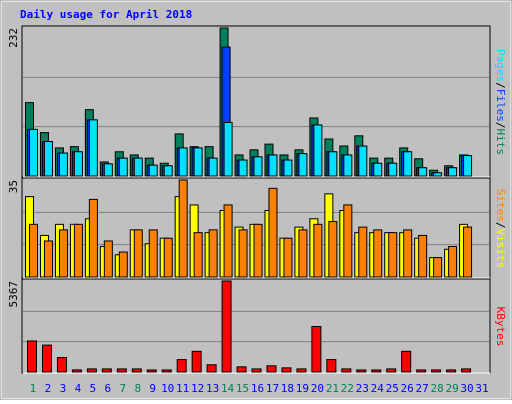 Image resolution: width=512 pixels, height=404 pixels. Describe the element at coordinates (302, 388) in the screenshot. I see `x-tick-label: 19` at that location.